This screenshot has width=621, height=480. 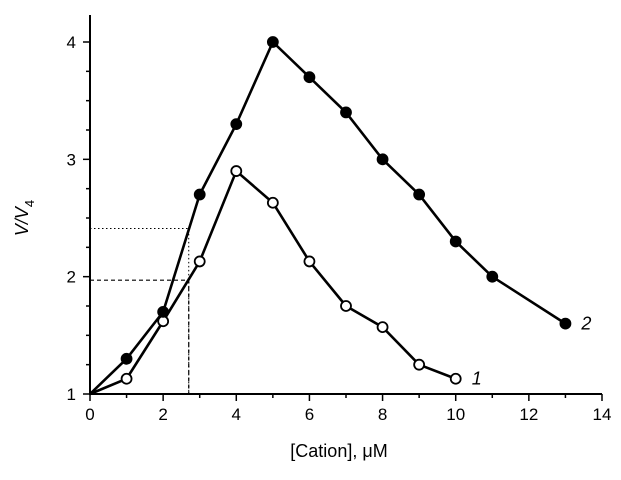 I want to click on y-tick-label: 2, so click(x=71, y=277).